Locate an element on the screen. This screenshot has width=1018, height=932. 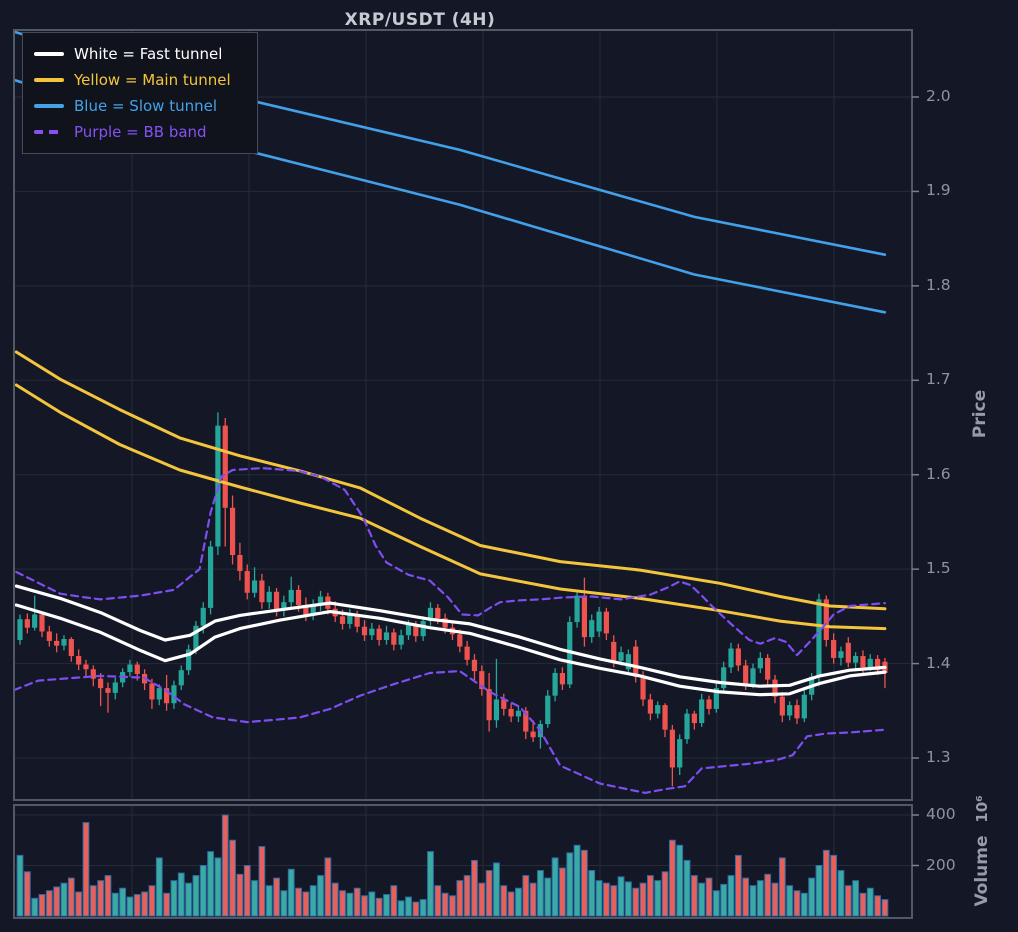
price-tick-label: 2.0 is located at coordinates (938, 96).